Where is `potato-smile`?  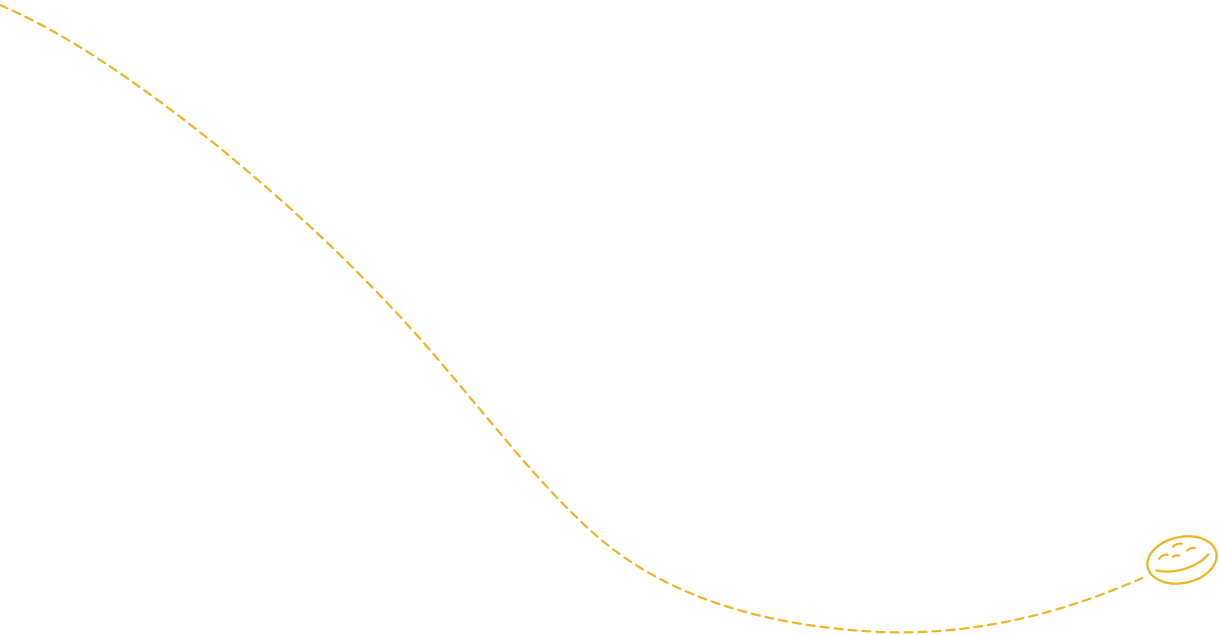
potato-smile is located at coordinates (1182, 563).